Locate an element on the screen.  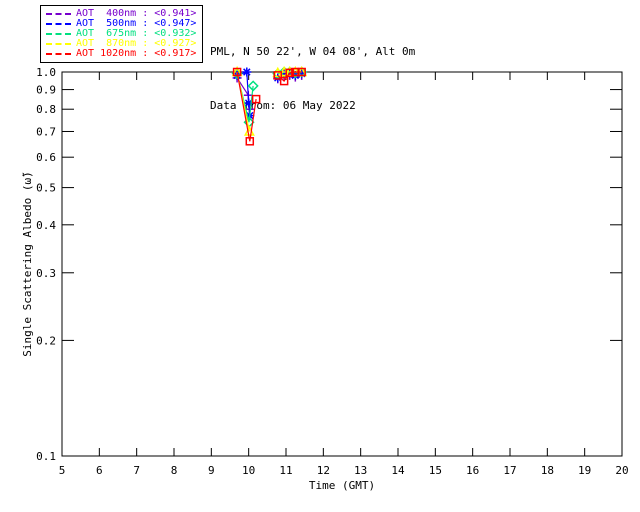
x-tick-label: 9 is located at coordinates (211, 470).